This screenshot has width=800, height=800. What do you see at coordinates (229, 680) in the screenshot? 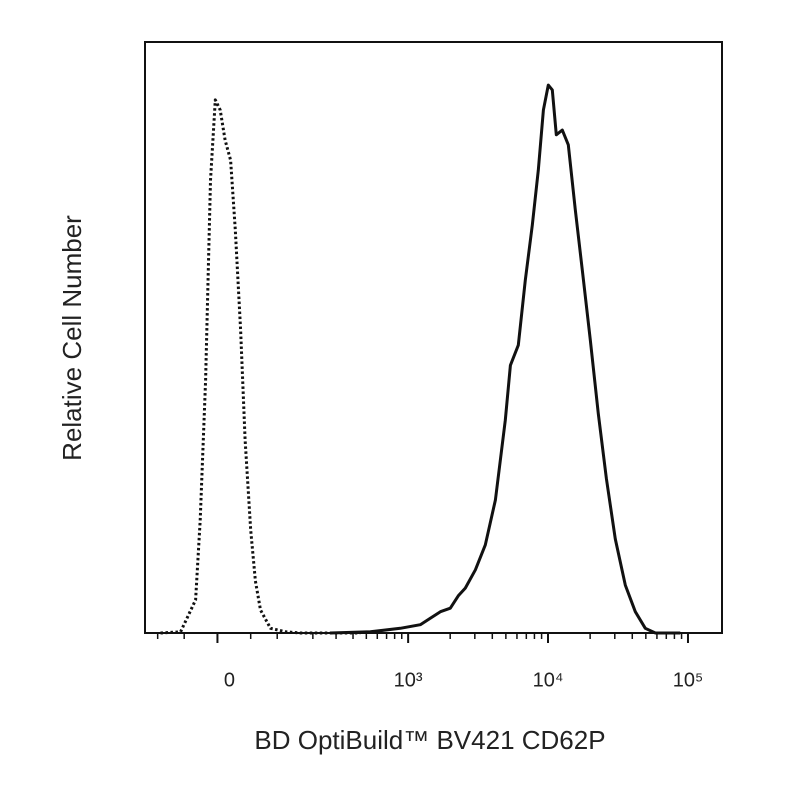
I see `x-tick-label: 0` at bounding box center [229, 680].